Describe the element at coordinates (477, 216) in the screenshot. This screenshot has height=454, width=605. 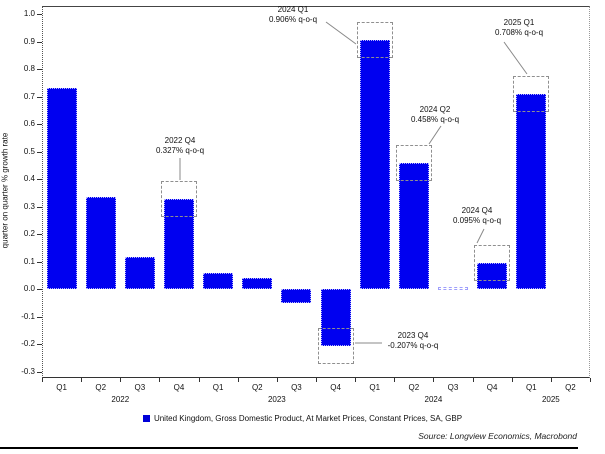
I see `bar-annotation: 2024 Q4 0.095% q-o-q` at that location.